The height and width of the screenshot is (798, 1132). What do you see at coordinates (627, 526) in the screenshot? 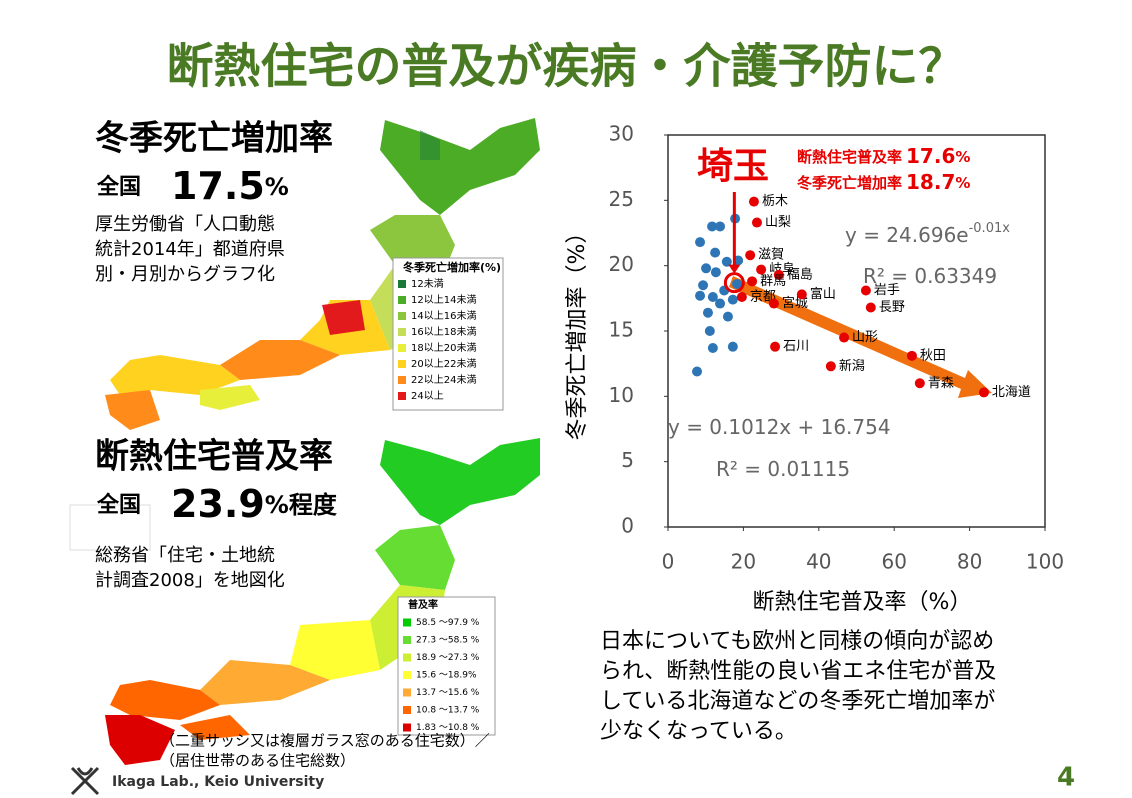
I see `y-tick-label: 0` at bounding box center [627, 526].